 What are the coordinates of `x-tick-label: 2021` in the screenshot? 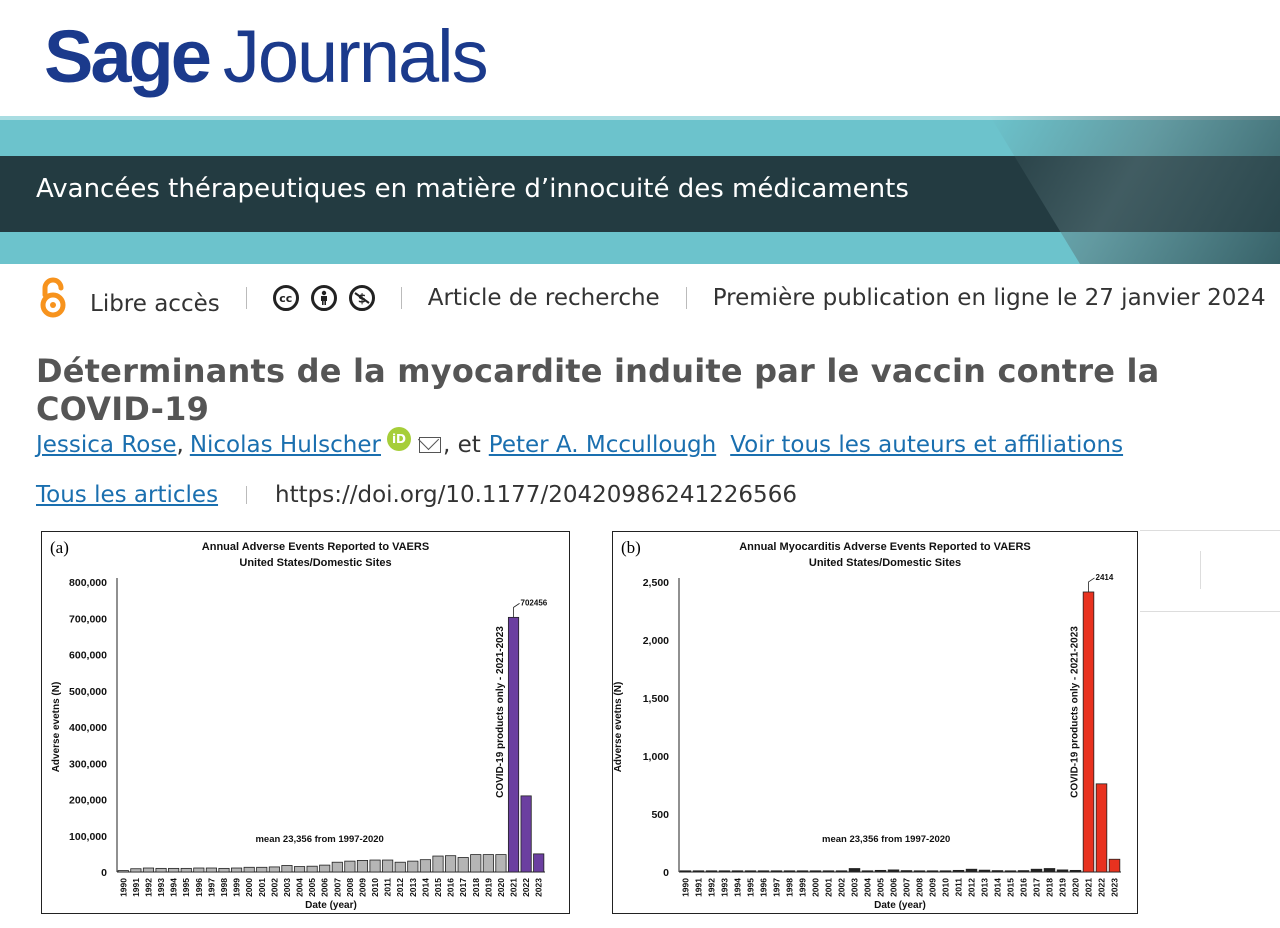 It's located at (1089, 887).